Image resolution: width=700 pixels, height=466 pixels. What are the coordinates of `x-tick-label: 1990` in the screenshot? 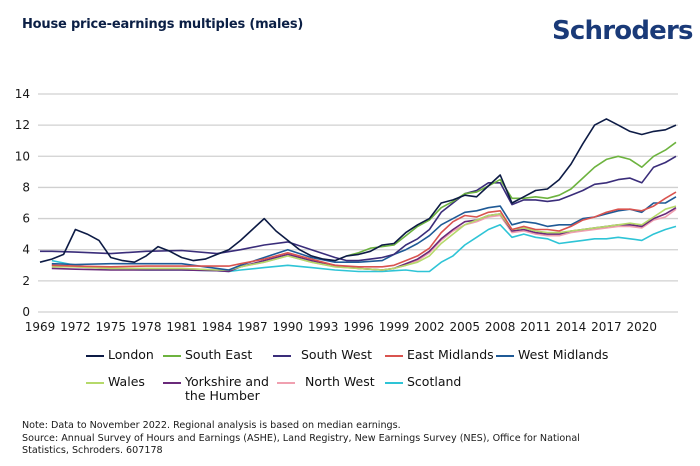 It's located at (288, 327).